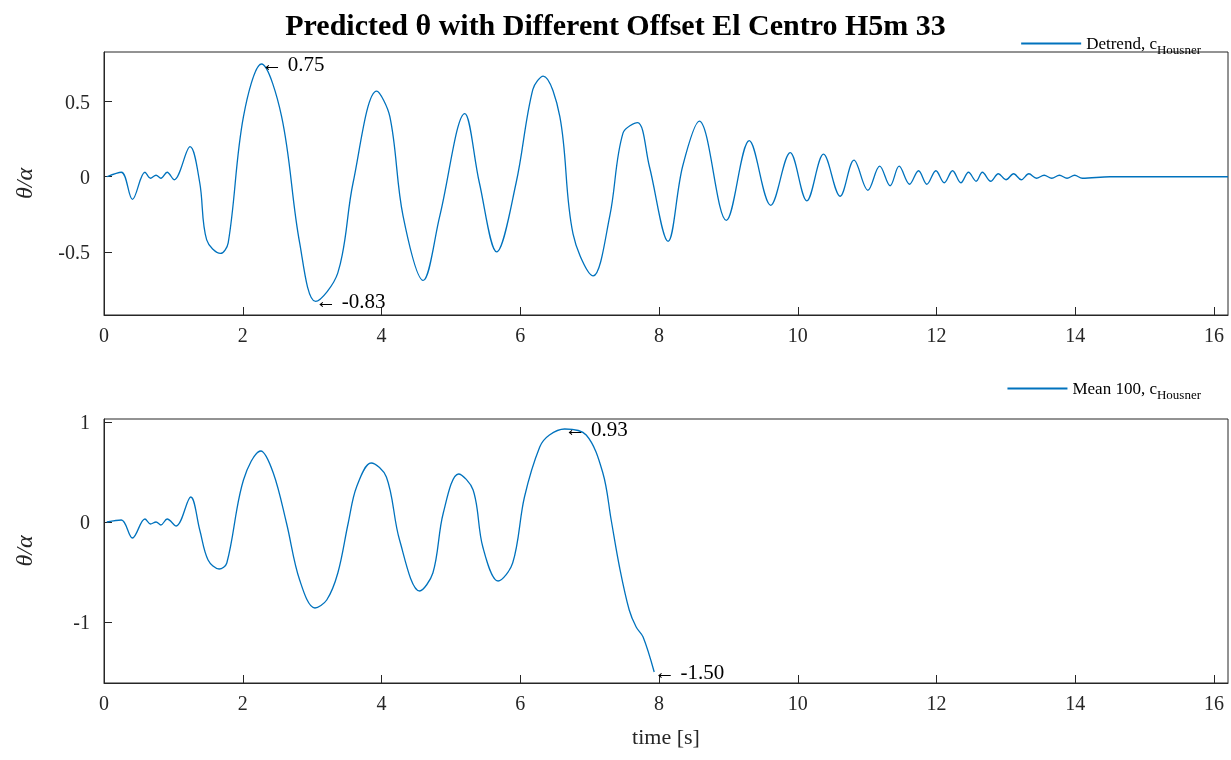 Image resolution: width=1231 pixels, height=760 pixels. I want to click on y-tick-label: 0.5, so click(77, 101).